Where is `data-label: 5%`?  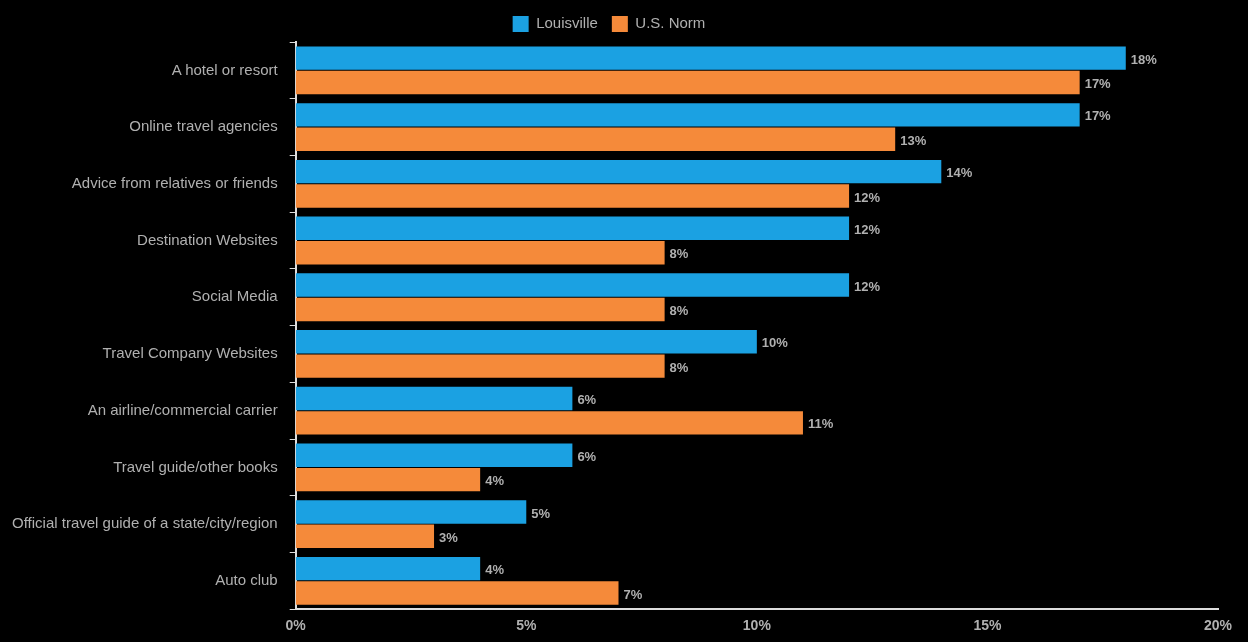 data-label: 5% is located at coordinates (541, 513).